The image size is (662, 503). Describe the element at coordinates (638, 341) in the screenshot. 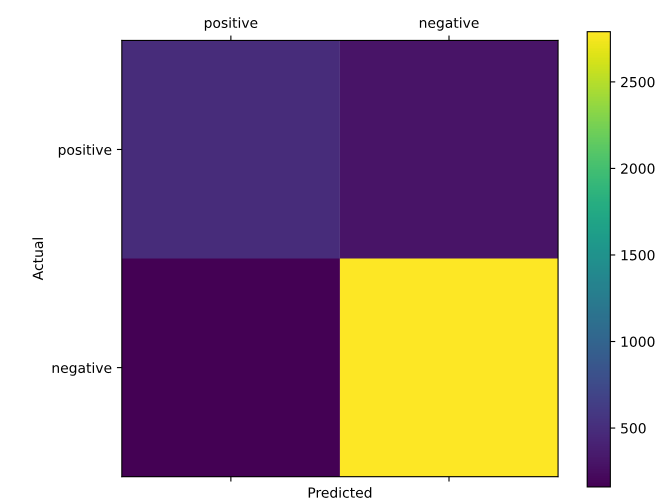

I see `color-bar-label: 1000` at that location.